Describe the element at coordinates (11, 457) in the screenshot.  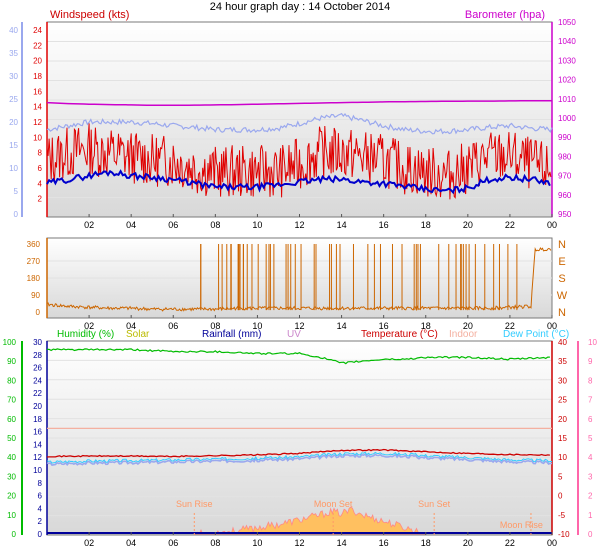
I see `humidity-tick-label: 40` at that location.